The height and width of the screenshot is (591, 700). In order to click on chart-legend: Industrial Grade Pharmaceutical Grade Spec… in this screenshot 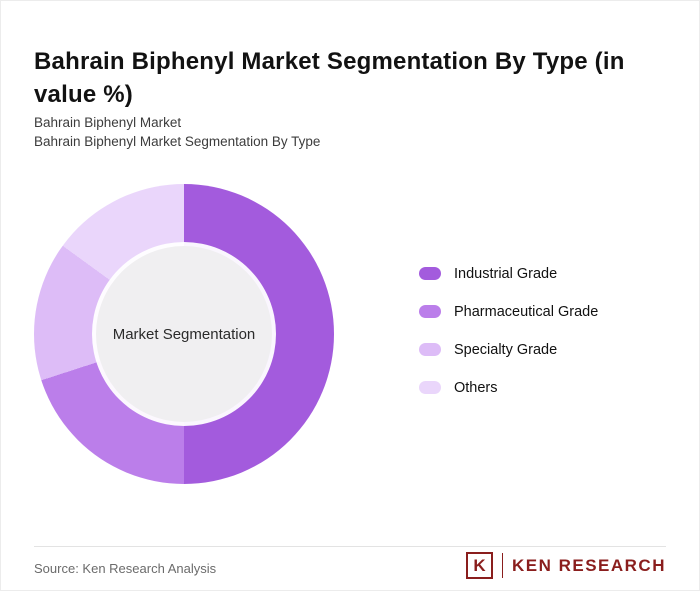, I will do `click(508, 330)`.